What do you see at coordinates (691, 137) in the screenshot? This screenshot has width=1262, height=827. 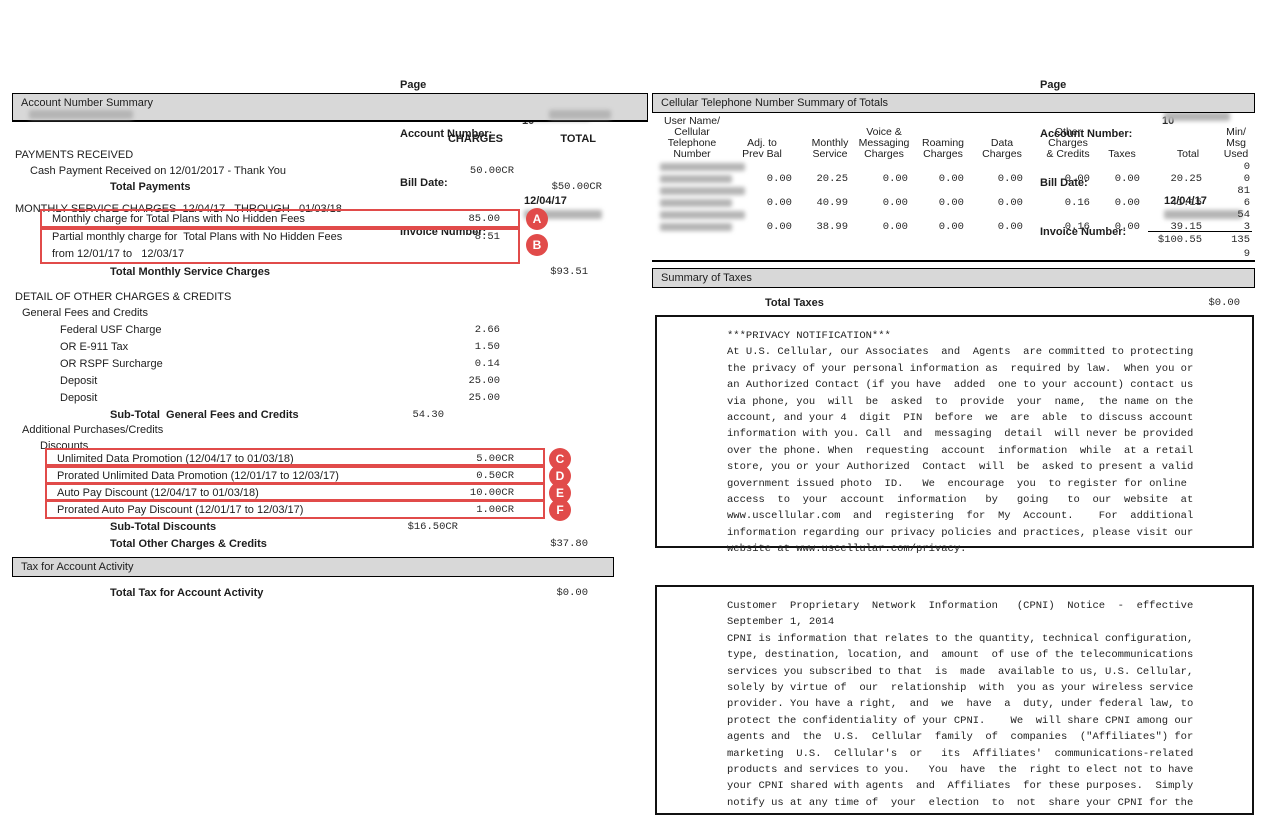 I see `col-header-name: User Name/ Cellular Telephone Number` at bounding box center [691, 137].